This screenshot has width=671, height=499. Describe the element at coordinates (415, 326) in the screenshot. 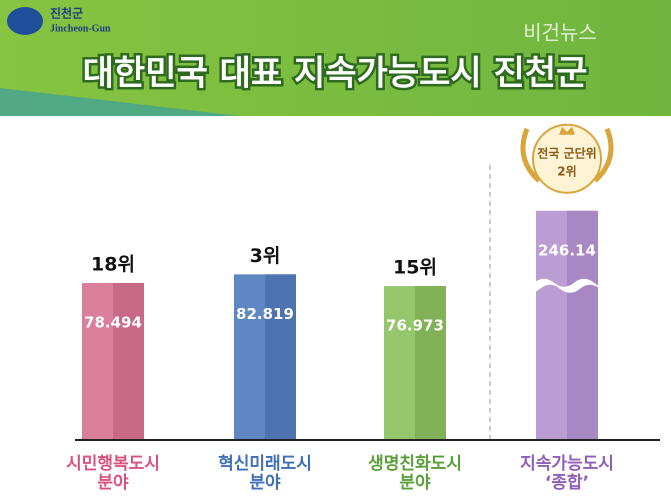

I see `value-label: 76.973` at that location.